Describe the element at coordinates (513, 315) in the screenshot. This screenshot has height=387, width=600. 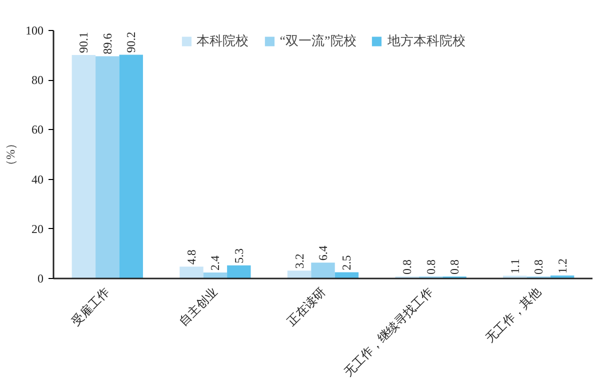
I see `x-tick-label: 无工作，其他` at that location.